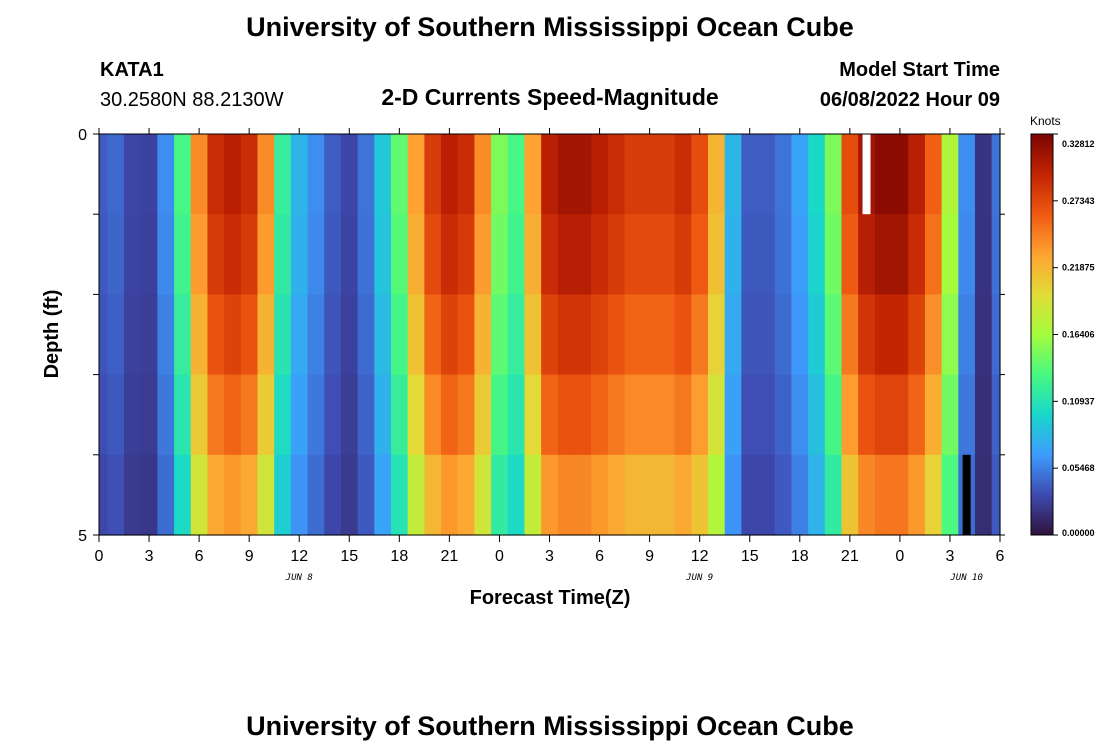  I want to click on x-tick-label: 21, so click(850, 556).